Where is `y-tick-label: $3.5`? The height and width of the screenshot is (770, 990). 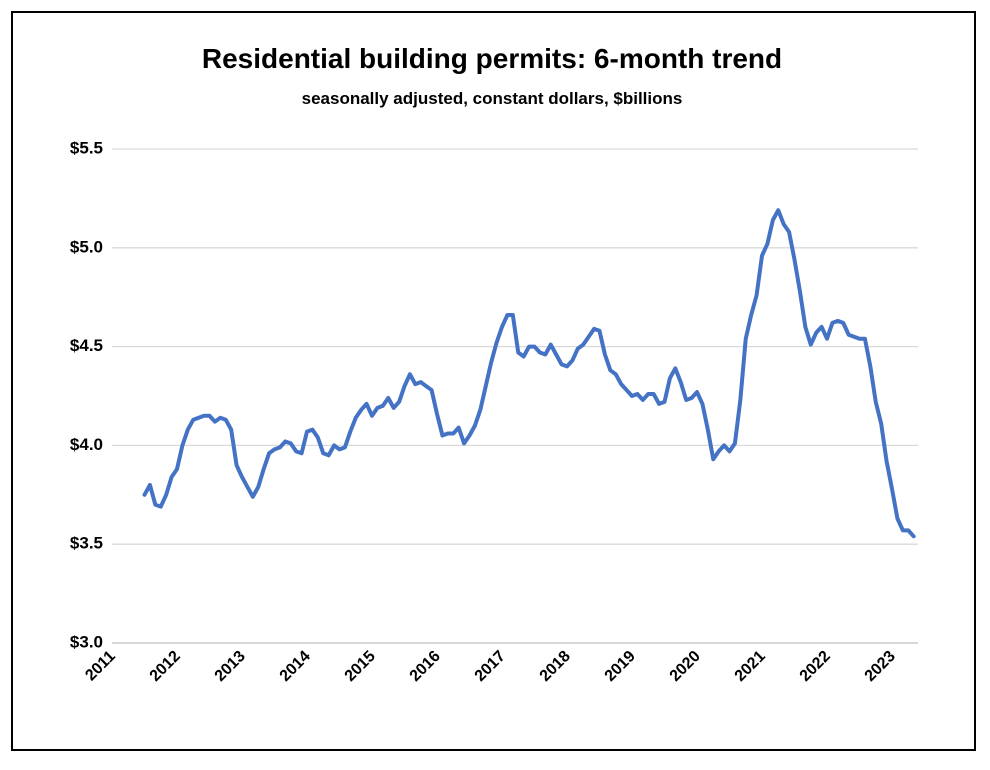 y-tick-label: $3.5 is located at coordinates (86, 543).